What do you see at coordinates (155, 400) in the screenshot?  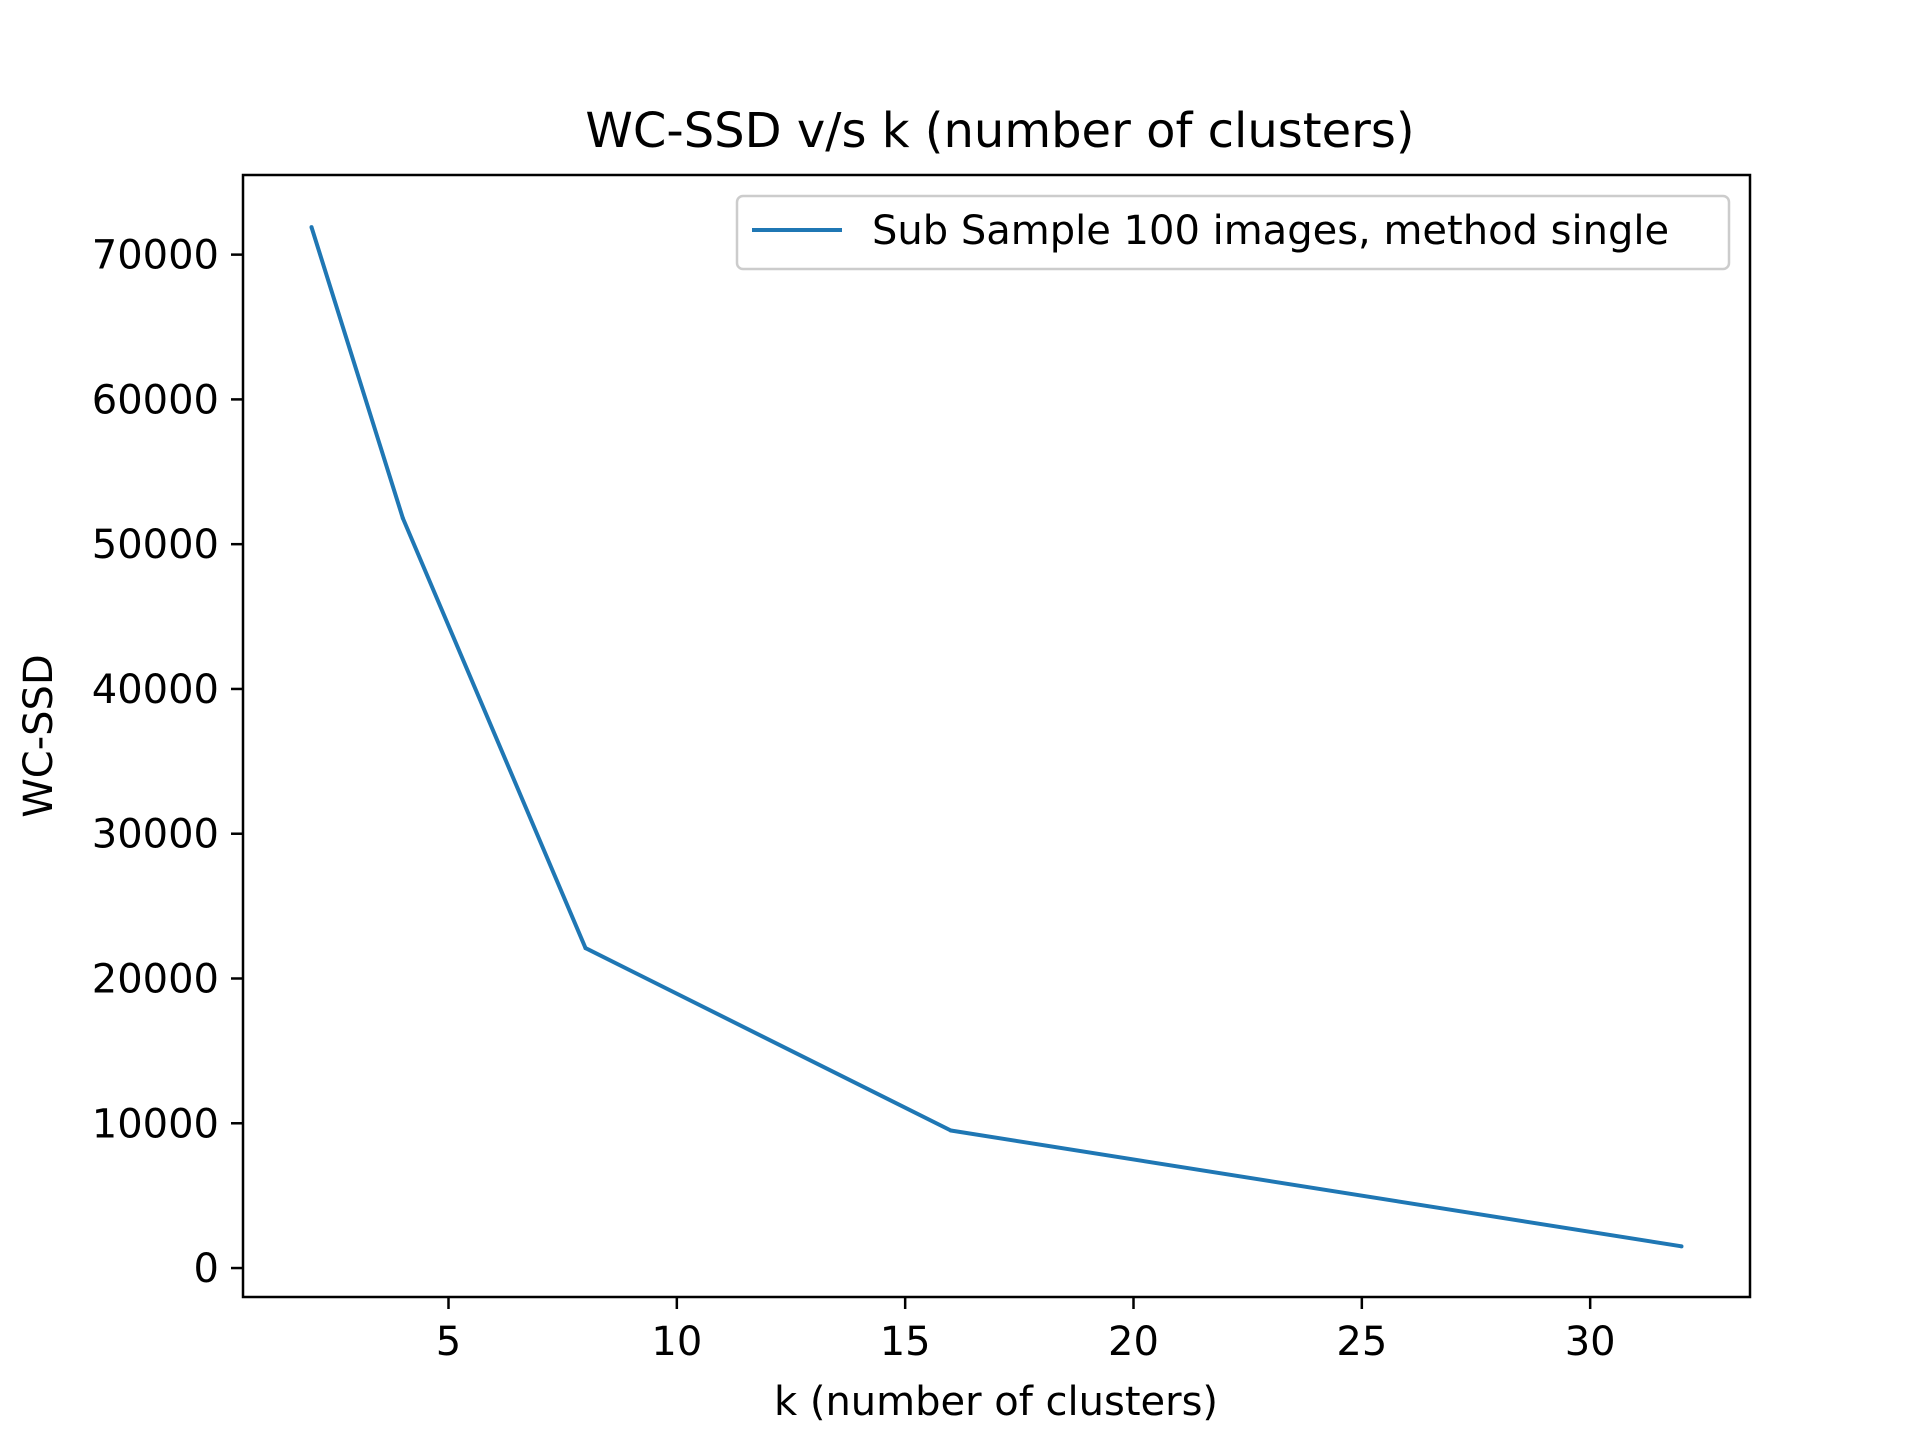 I see `y-tick-label: 60000` at bounding box center [155, 400].